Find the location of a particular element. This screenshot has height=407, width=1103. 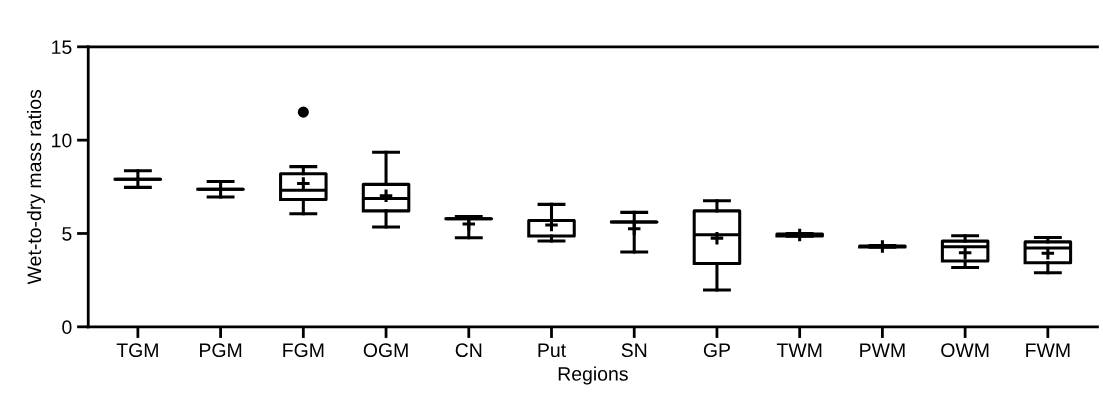

x-tick-label: CN is located at coordinates (468, 350).